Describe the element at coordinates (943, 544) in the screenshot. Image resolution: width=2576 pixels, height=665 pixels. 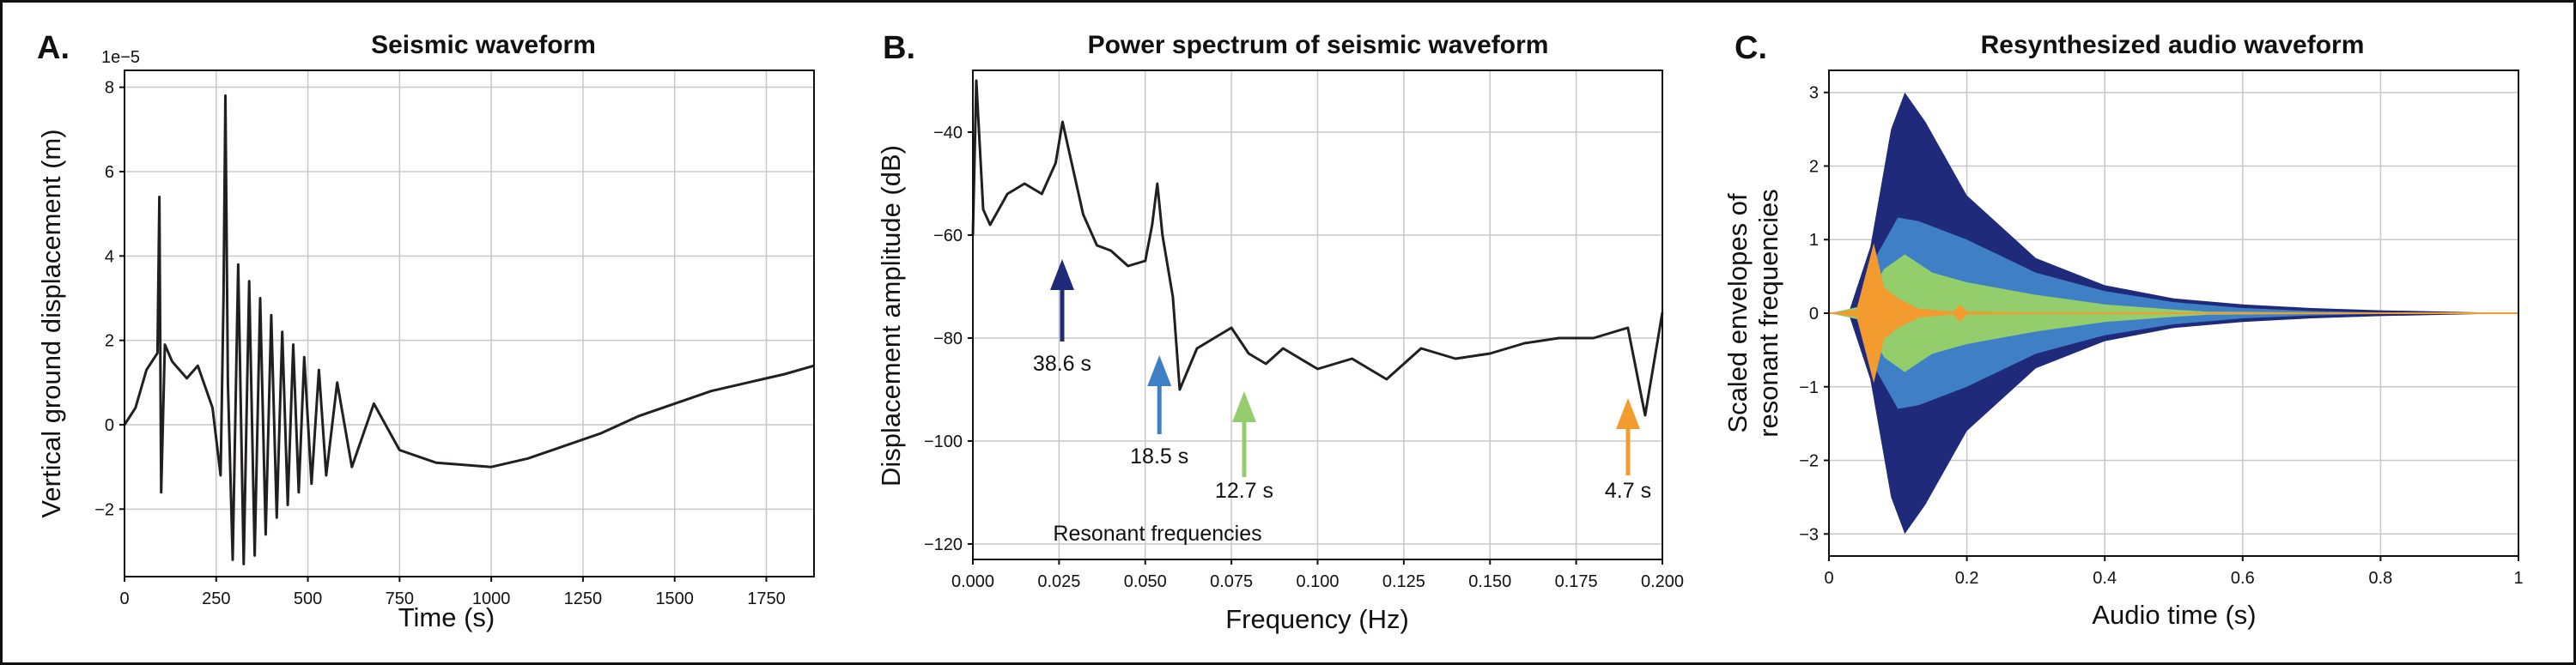
I see `y-tick-label: −120` at that location.